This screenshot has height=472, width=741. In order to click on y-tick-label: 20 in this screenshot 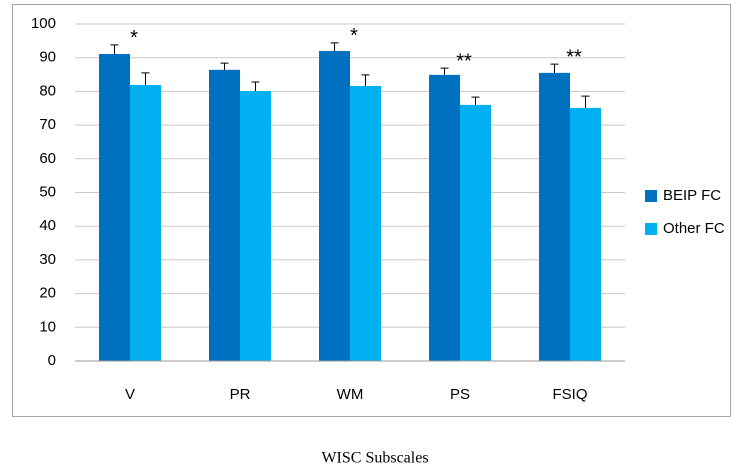, I will do `click(47, 293)`.